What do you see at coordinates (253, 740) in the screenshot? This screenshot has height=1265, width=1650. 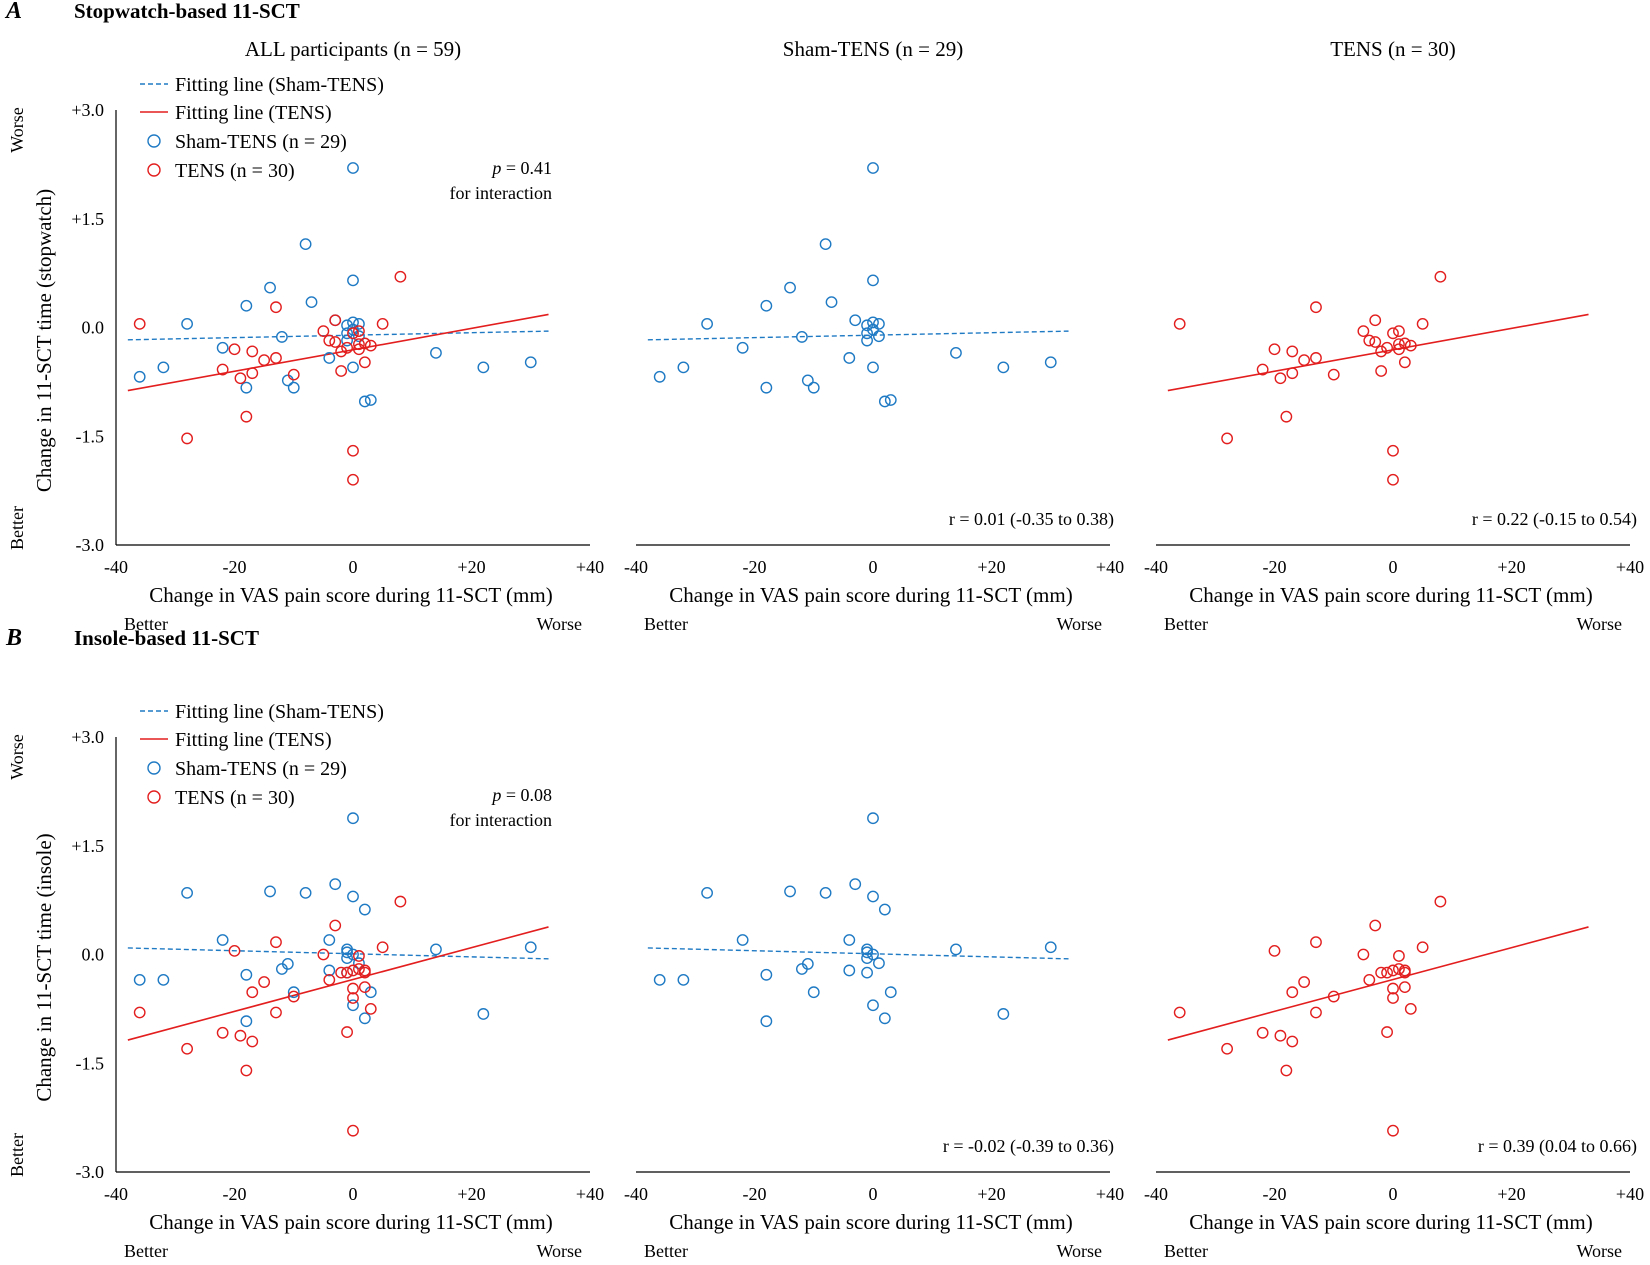 I see `legend-fit-tens: Fitting line (TENS)` at bounding box center [253, 740].